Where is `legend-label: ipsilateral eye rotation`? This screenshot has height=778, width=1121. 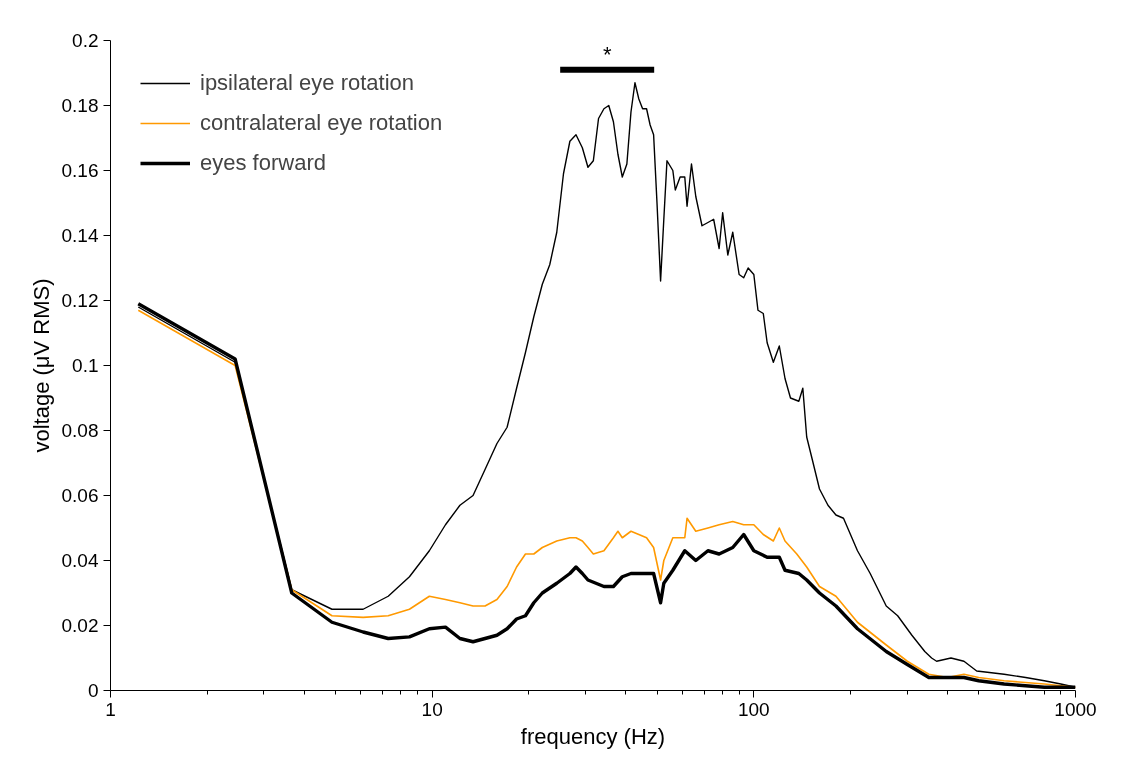 legend-label: ipsilateral eye rotation is located at coordinates (307, 83).